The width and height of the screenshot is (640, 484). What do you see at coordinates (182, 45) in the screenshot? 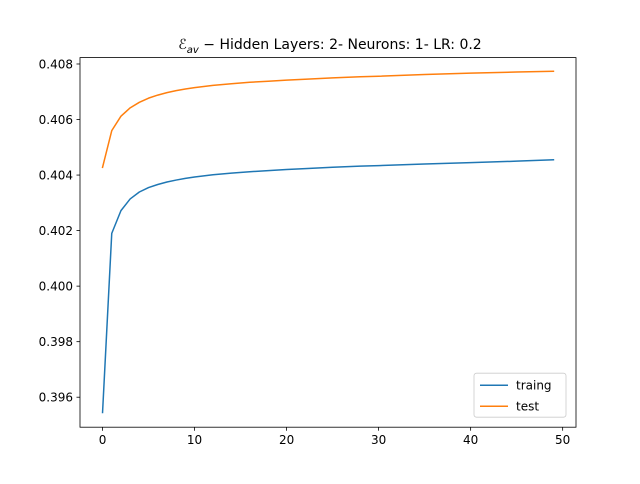
I see `title-symbol: ℰ` at bounding box center [182, 45].